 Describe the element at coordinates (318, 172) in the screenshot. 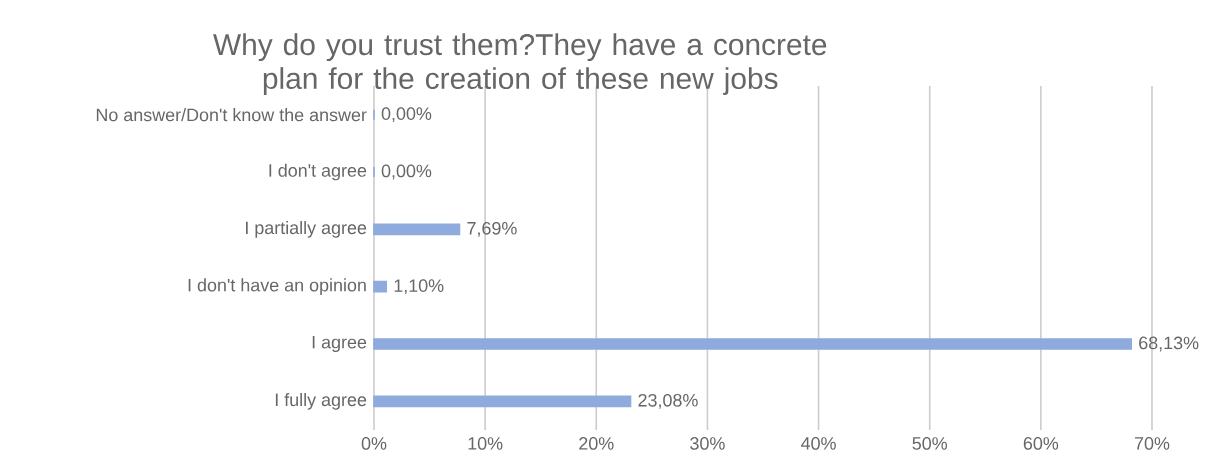

I see `y-tick-label: I don't agree` at that location.